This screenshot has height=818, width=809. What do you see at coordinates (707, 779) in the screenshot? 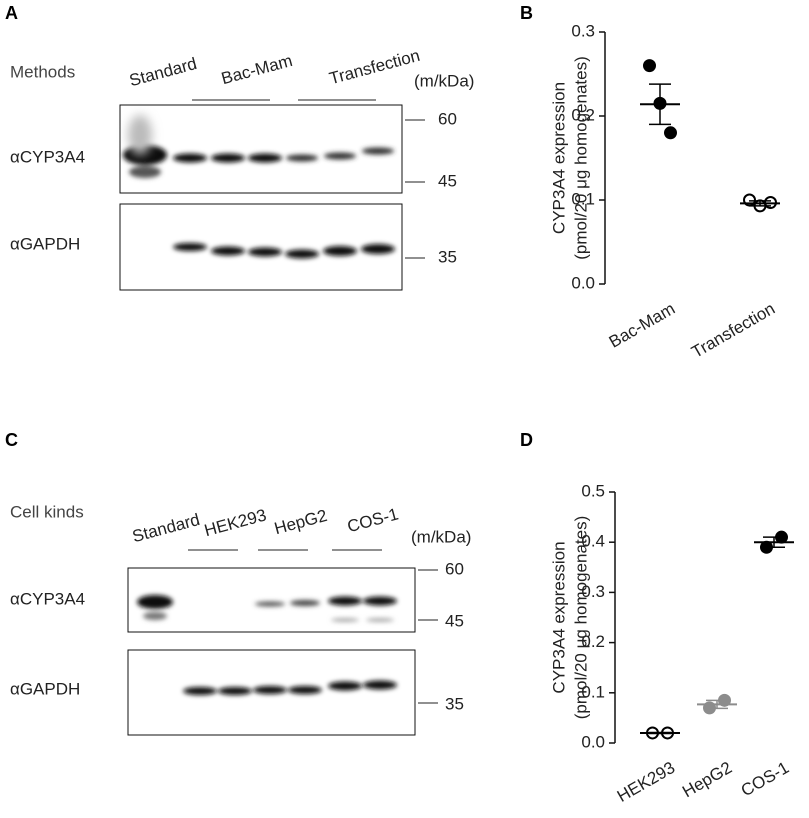
I see `x-tick-label: HepG2` at bounding box center [707, 779].